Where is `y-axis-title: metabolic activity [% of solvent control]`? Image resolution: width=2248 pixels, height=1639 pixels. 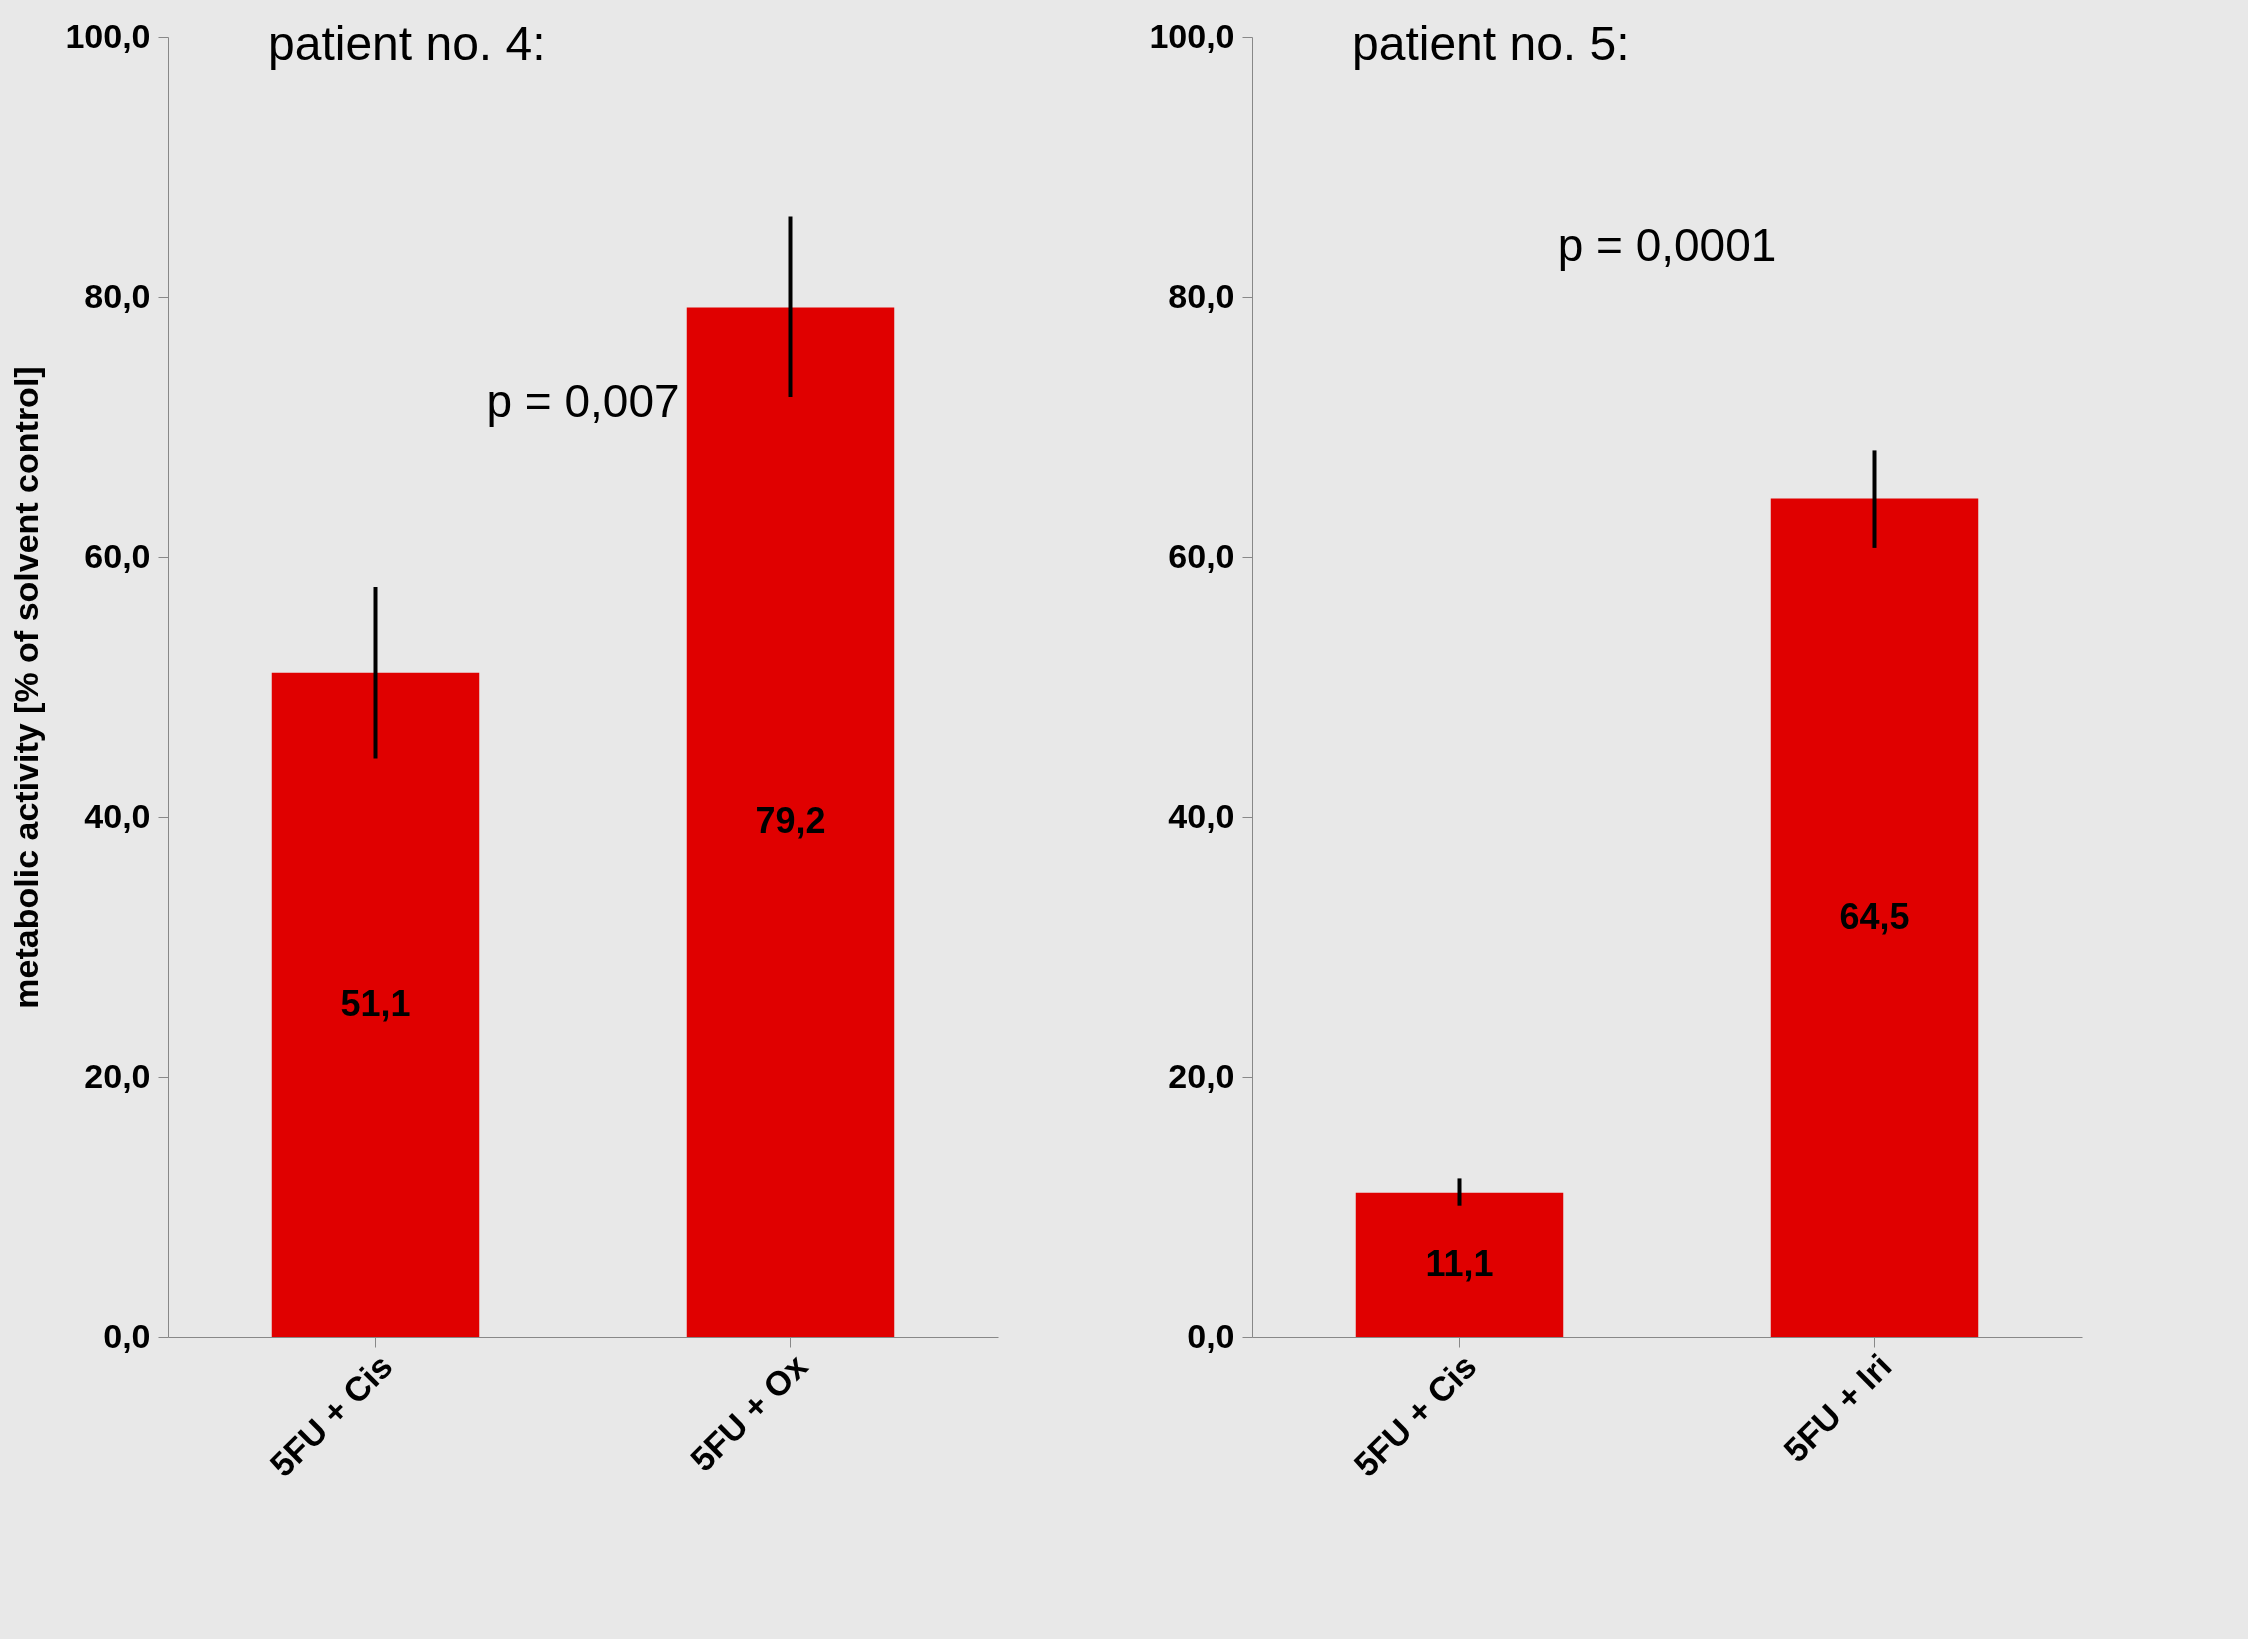 y-axis-title: metabolic activity [% of solvent control] is located at coordinates (26, 687).